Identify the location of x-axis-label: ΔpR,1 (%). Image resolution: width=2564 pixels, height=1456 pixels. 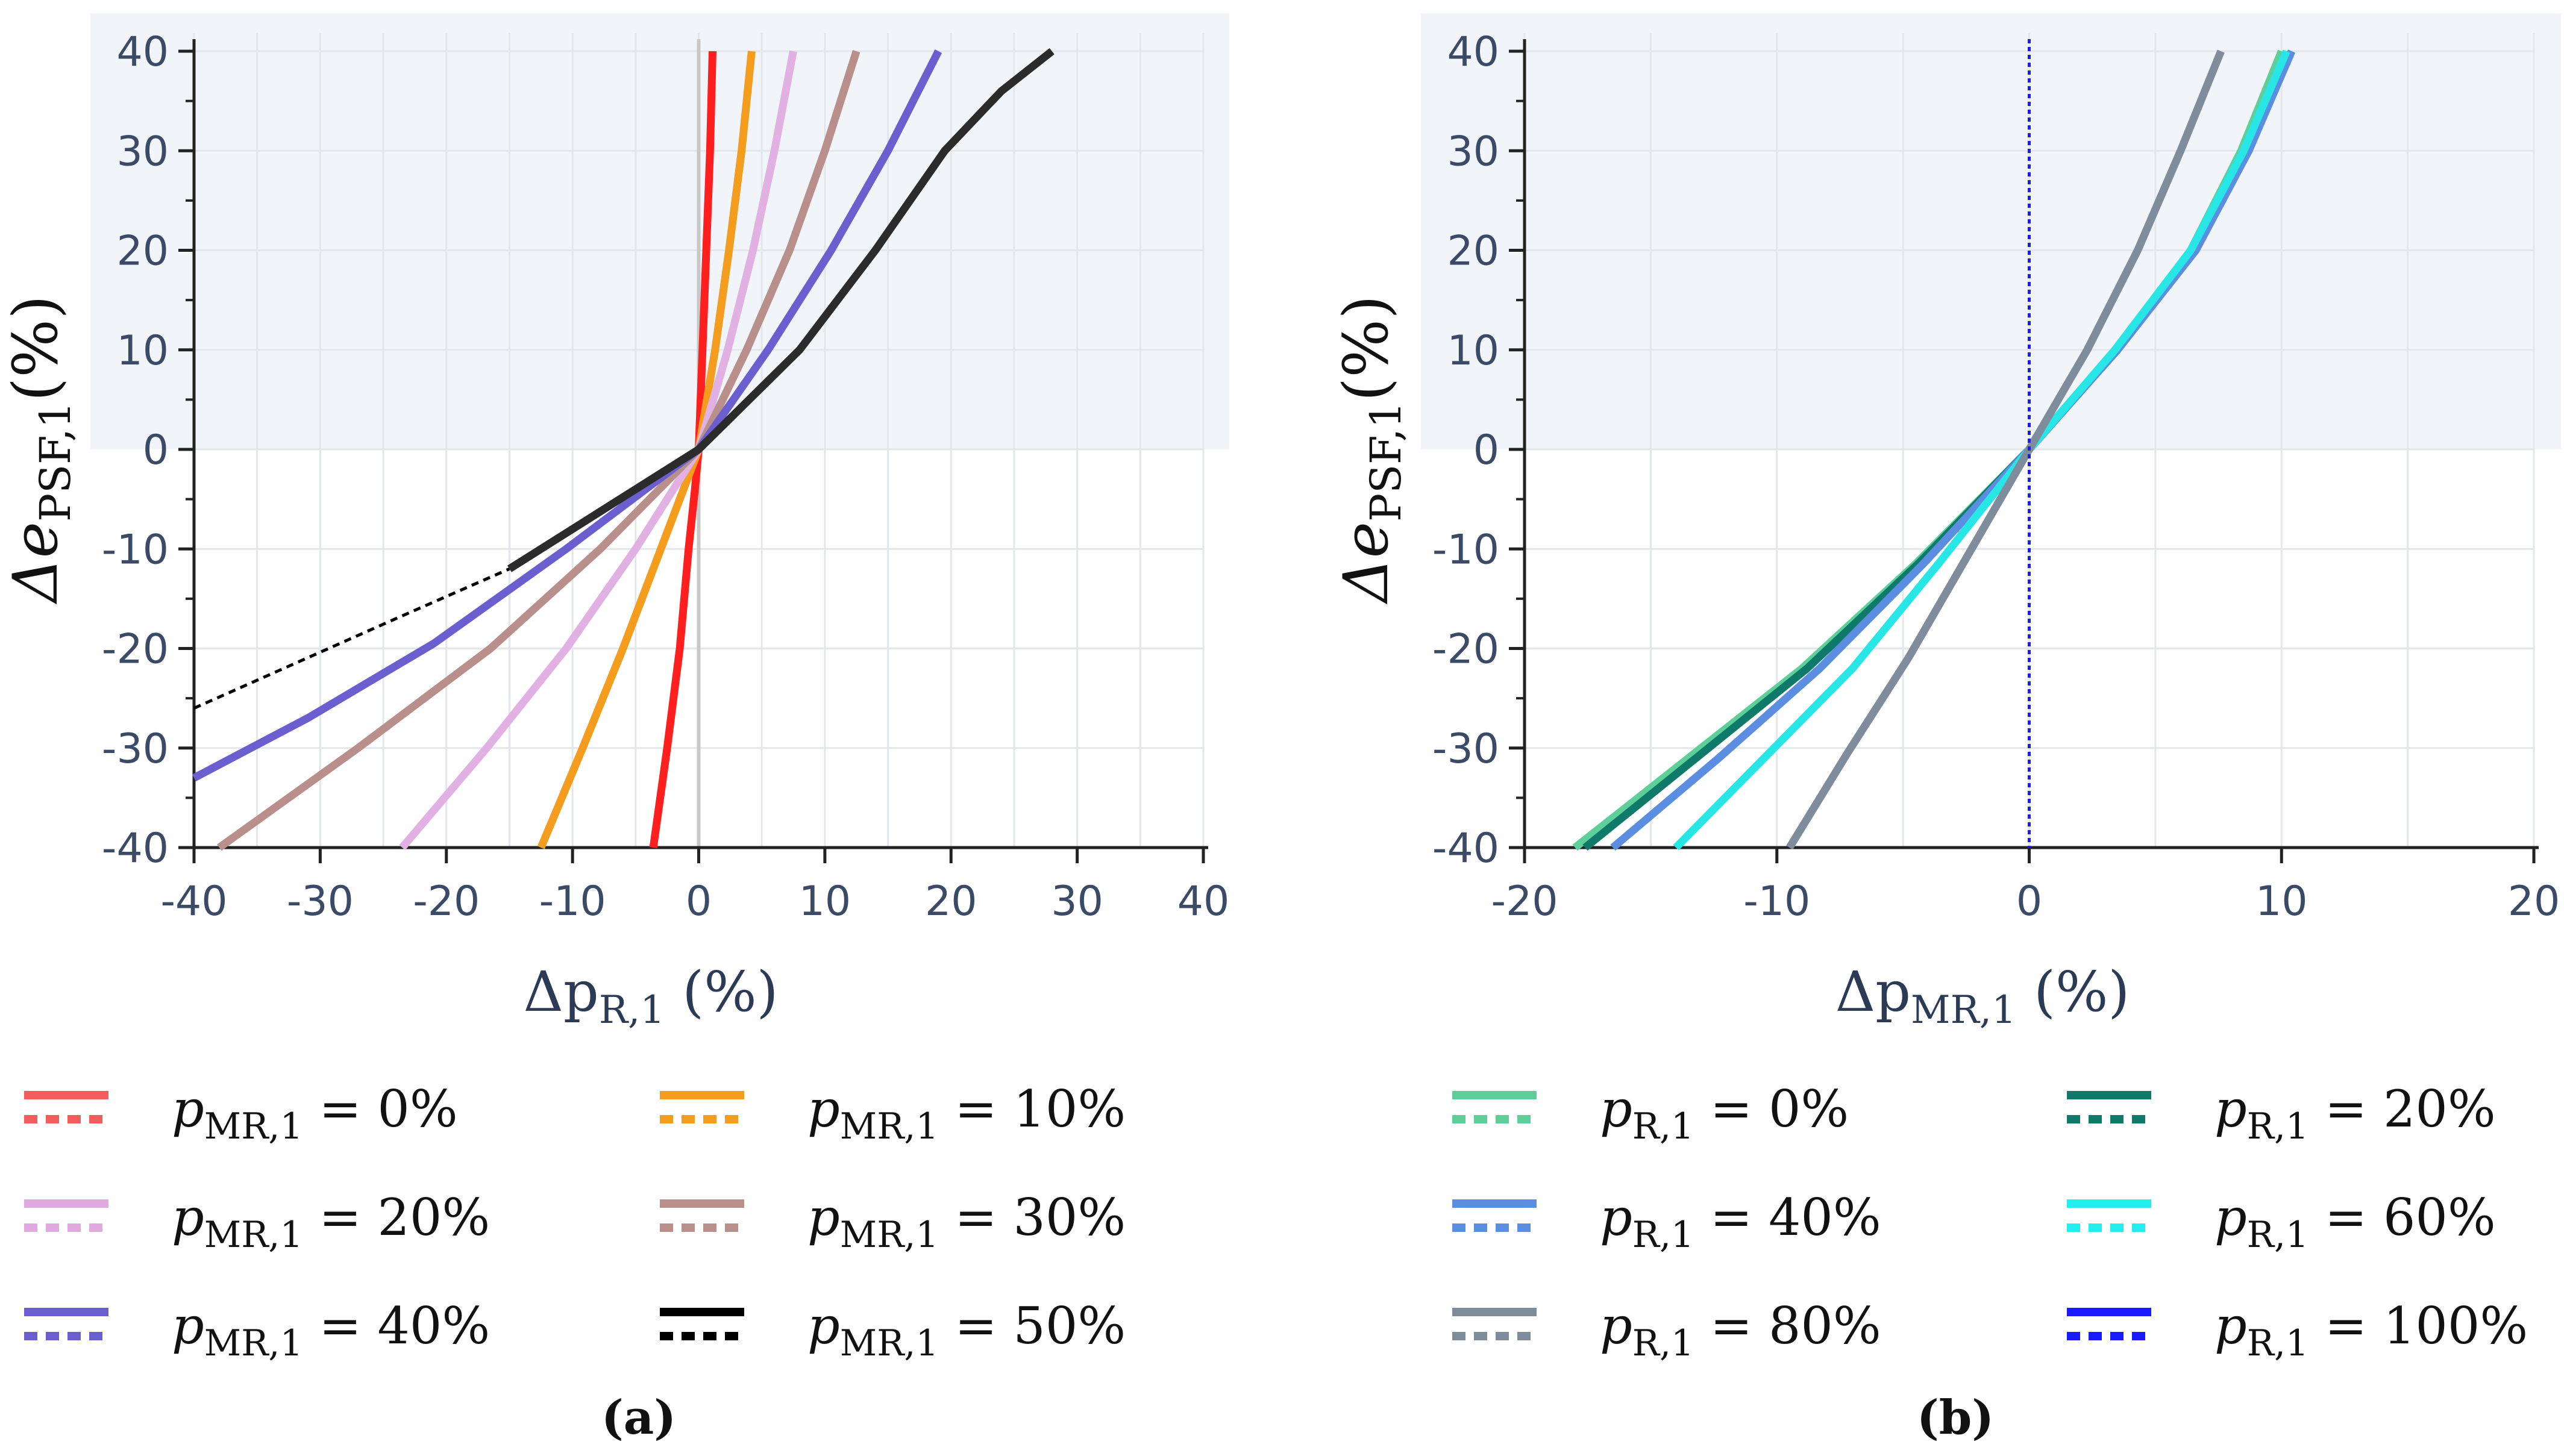
(650, 997).